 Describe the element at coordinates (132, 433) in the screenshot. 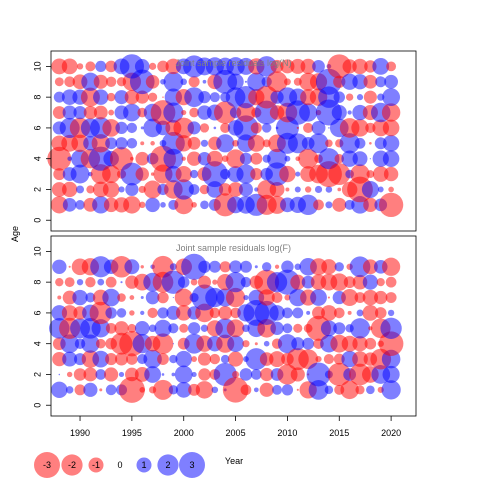

I see `x-tick-label: 1995` at that location.